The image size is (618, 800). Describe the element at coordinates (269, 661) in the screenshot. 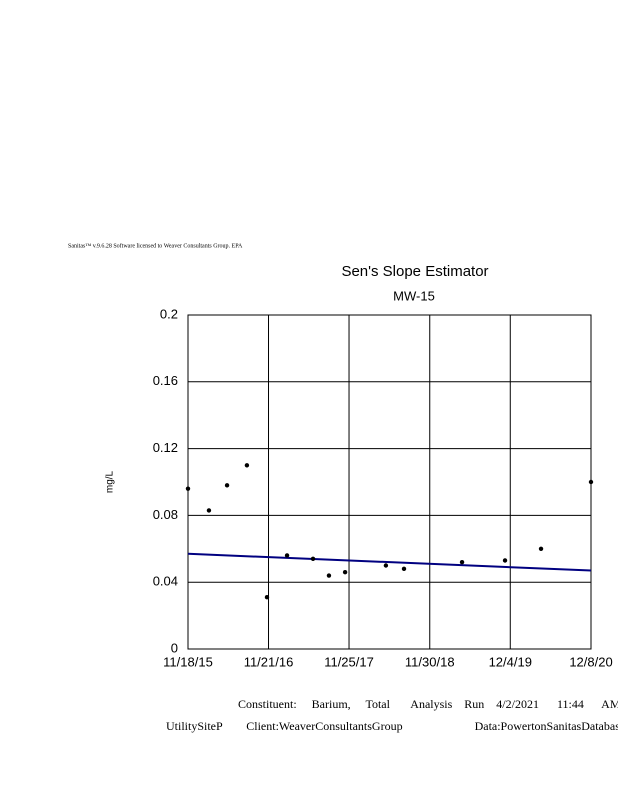

I see `x-tick-label: 11/21/16` at that location.